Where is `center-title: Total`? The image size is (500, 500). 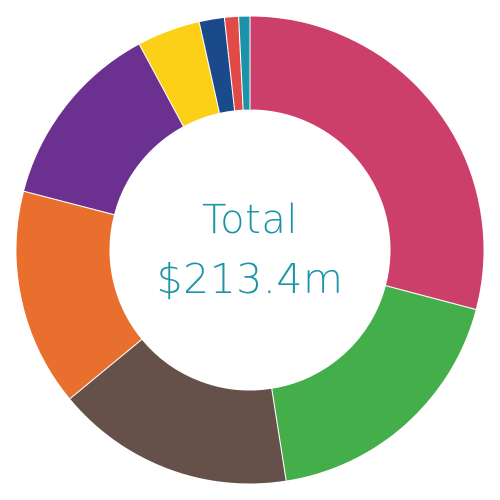 center-title: Total is located at coordinates (250, 220).